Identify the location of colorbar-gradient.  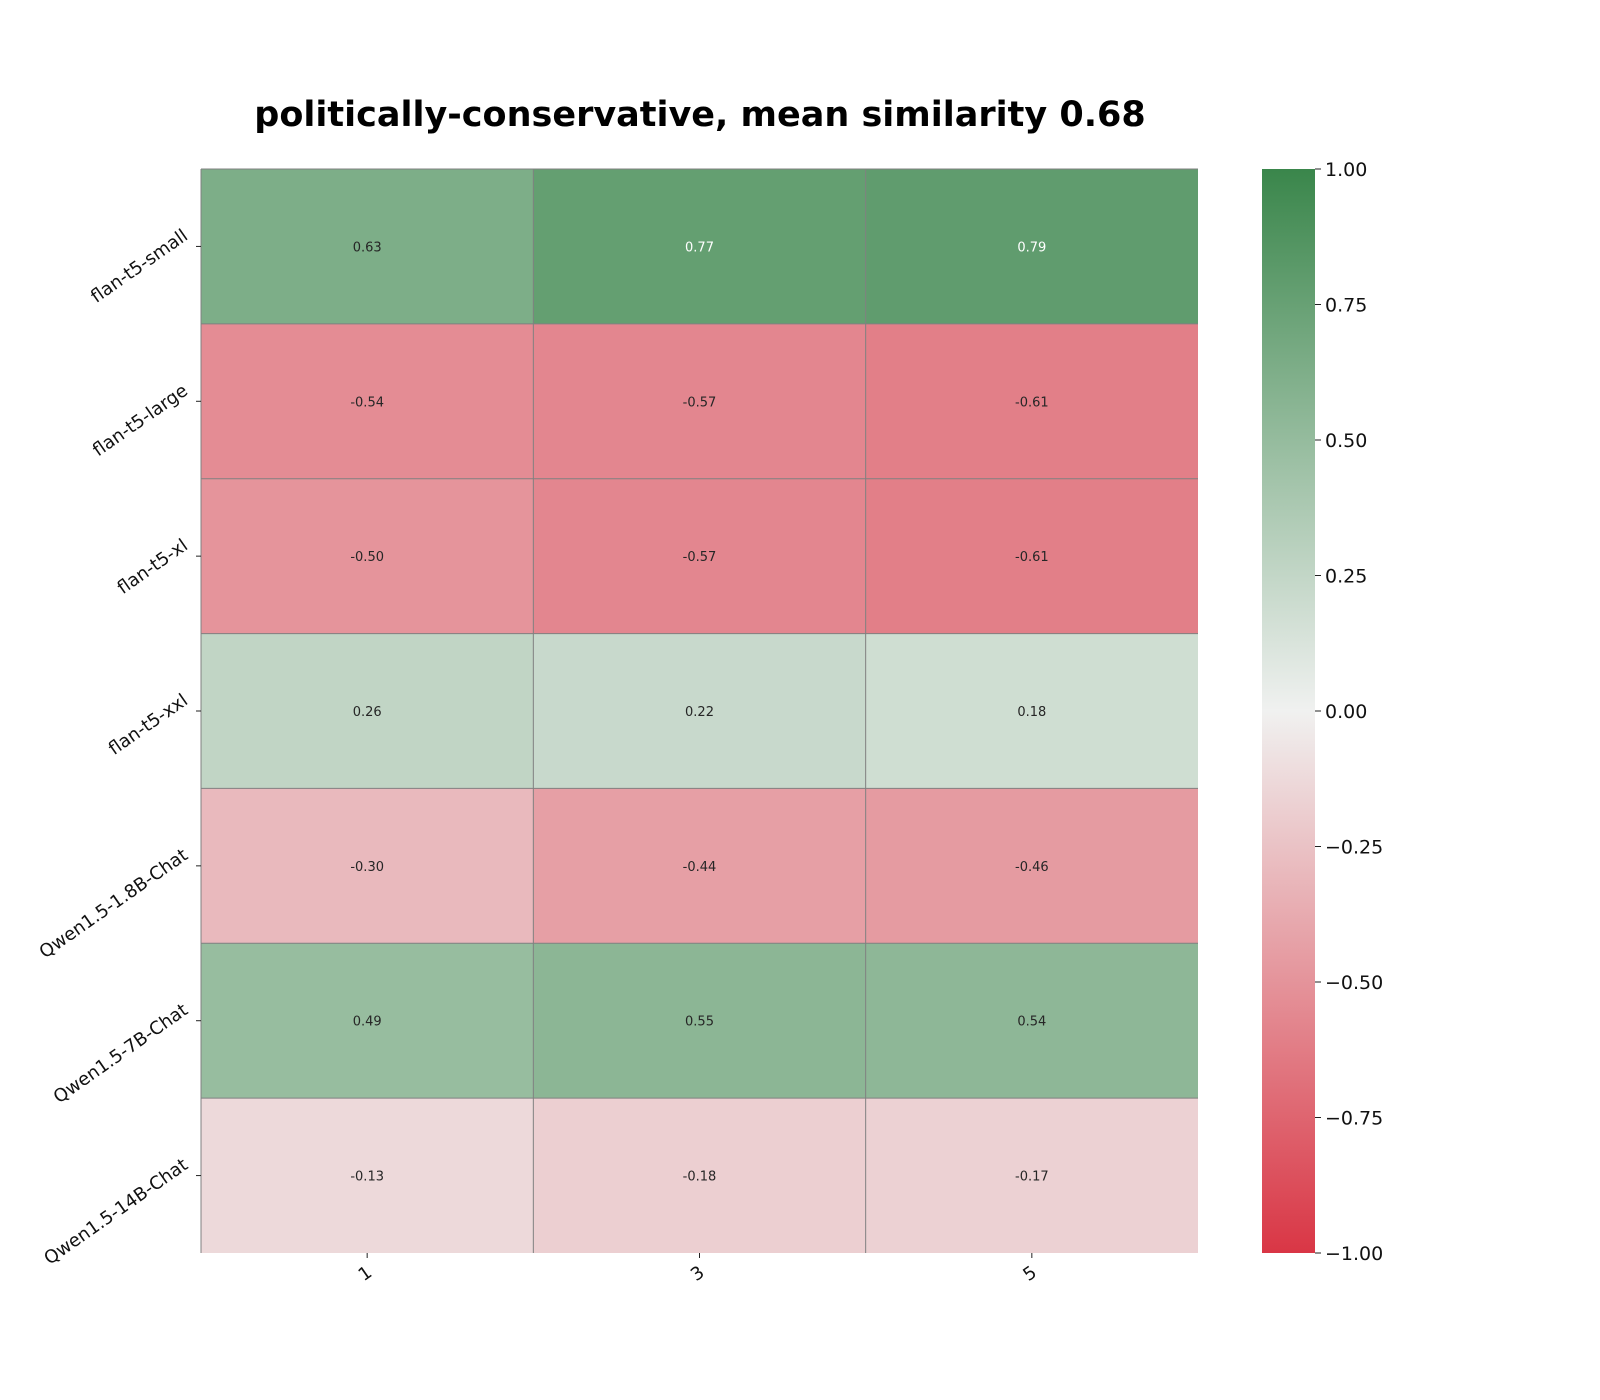
(1288, 711).